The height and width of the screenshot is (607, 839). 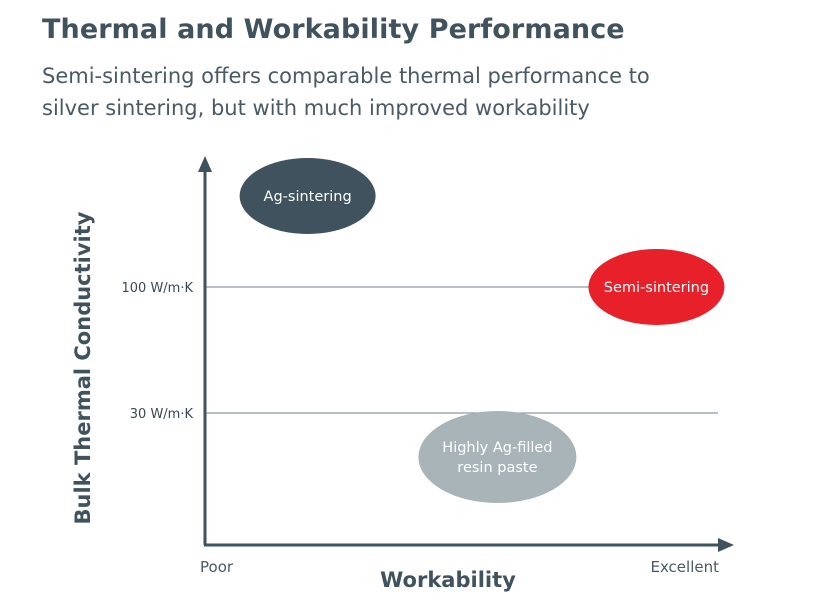 What do you see at coordinates (205, 164) in the screenshot?
I see `y-axis-arrowhead` at bounding box center [205, 164].